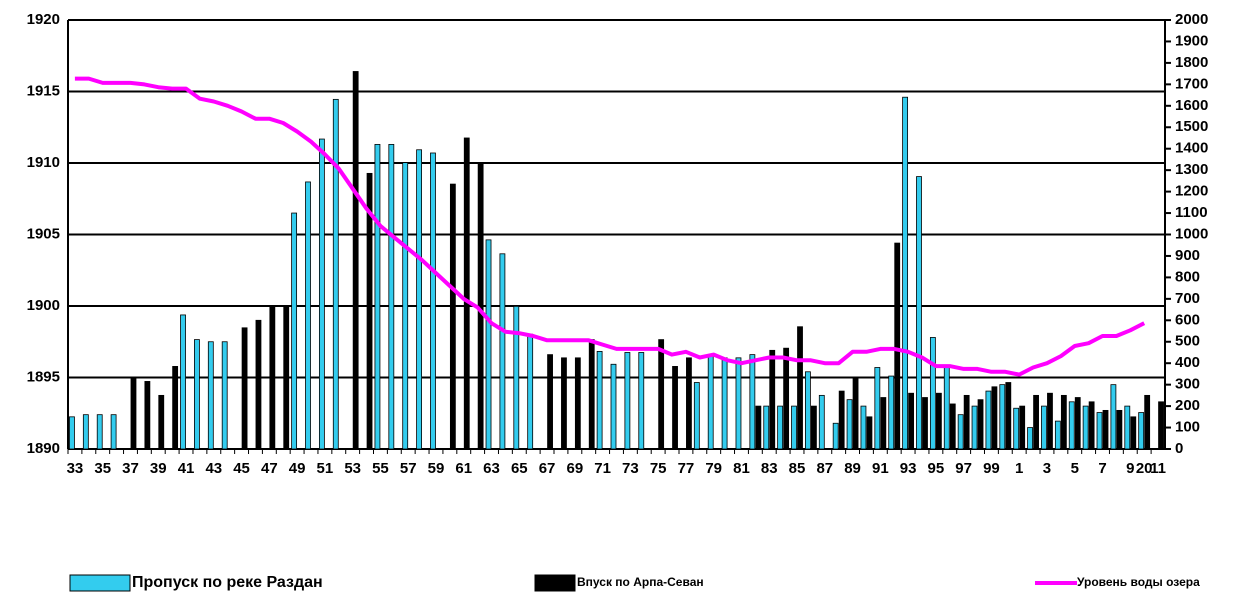 The height and width of the screenshot is (593, 1241). I want to click on x-tick-label: 1, so click(1019, 468).